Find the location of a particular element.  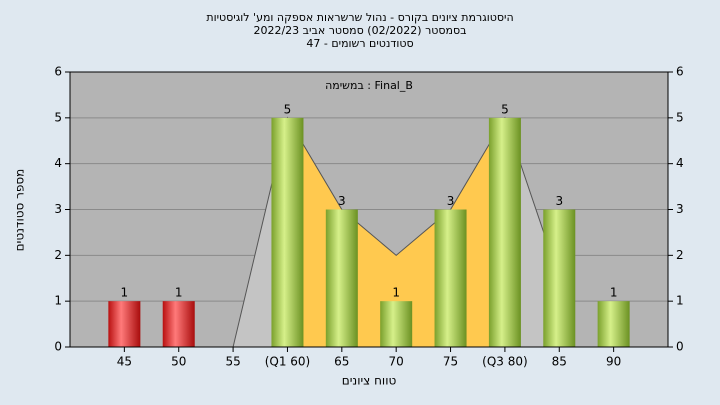

x-tick-label: 55 is located at coordinates (232, 362).